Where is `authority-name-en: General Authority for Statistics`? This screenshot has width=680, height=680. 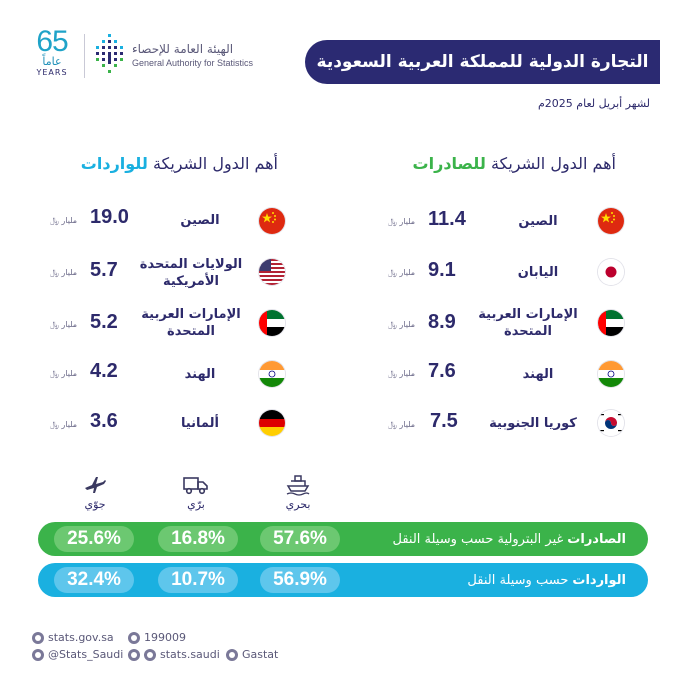 authority-name-en: General Authority for Statistics is located at coordinates (193, 63).